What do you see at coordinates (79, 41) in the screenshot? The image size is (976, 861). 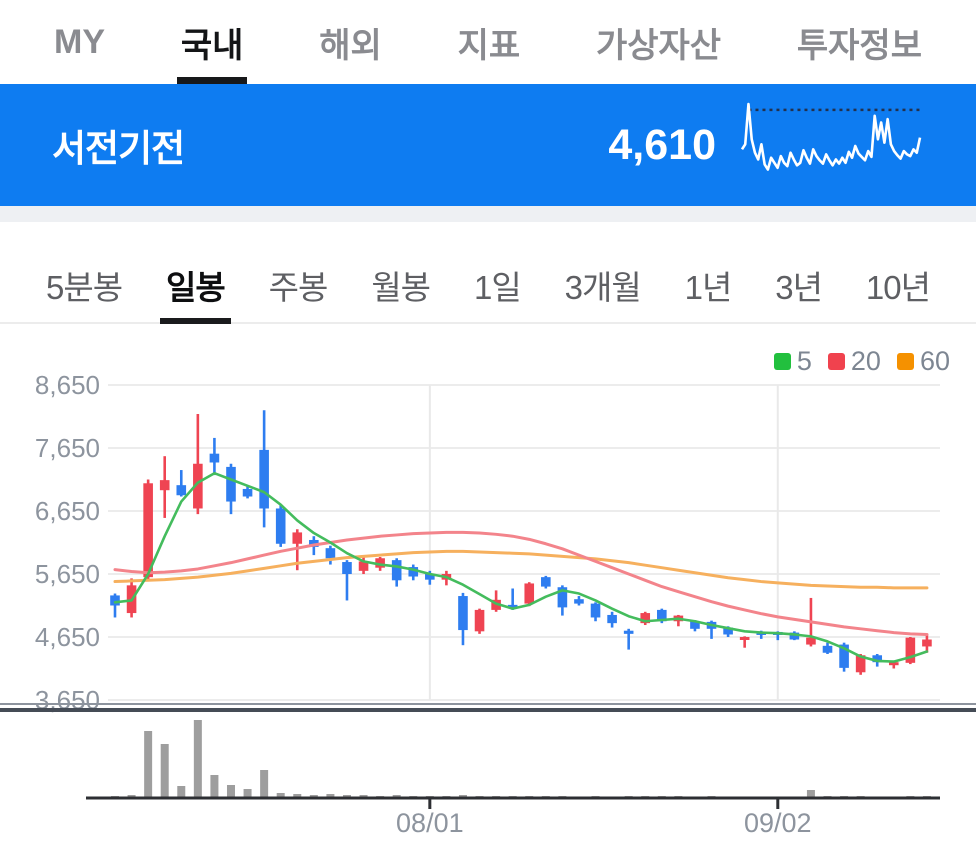 I see `tab-my: MY` at bounding box center [79, 41].